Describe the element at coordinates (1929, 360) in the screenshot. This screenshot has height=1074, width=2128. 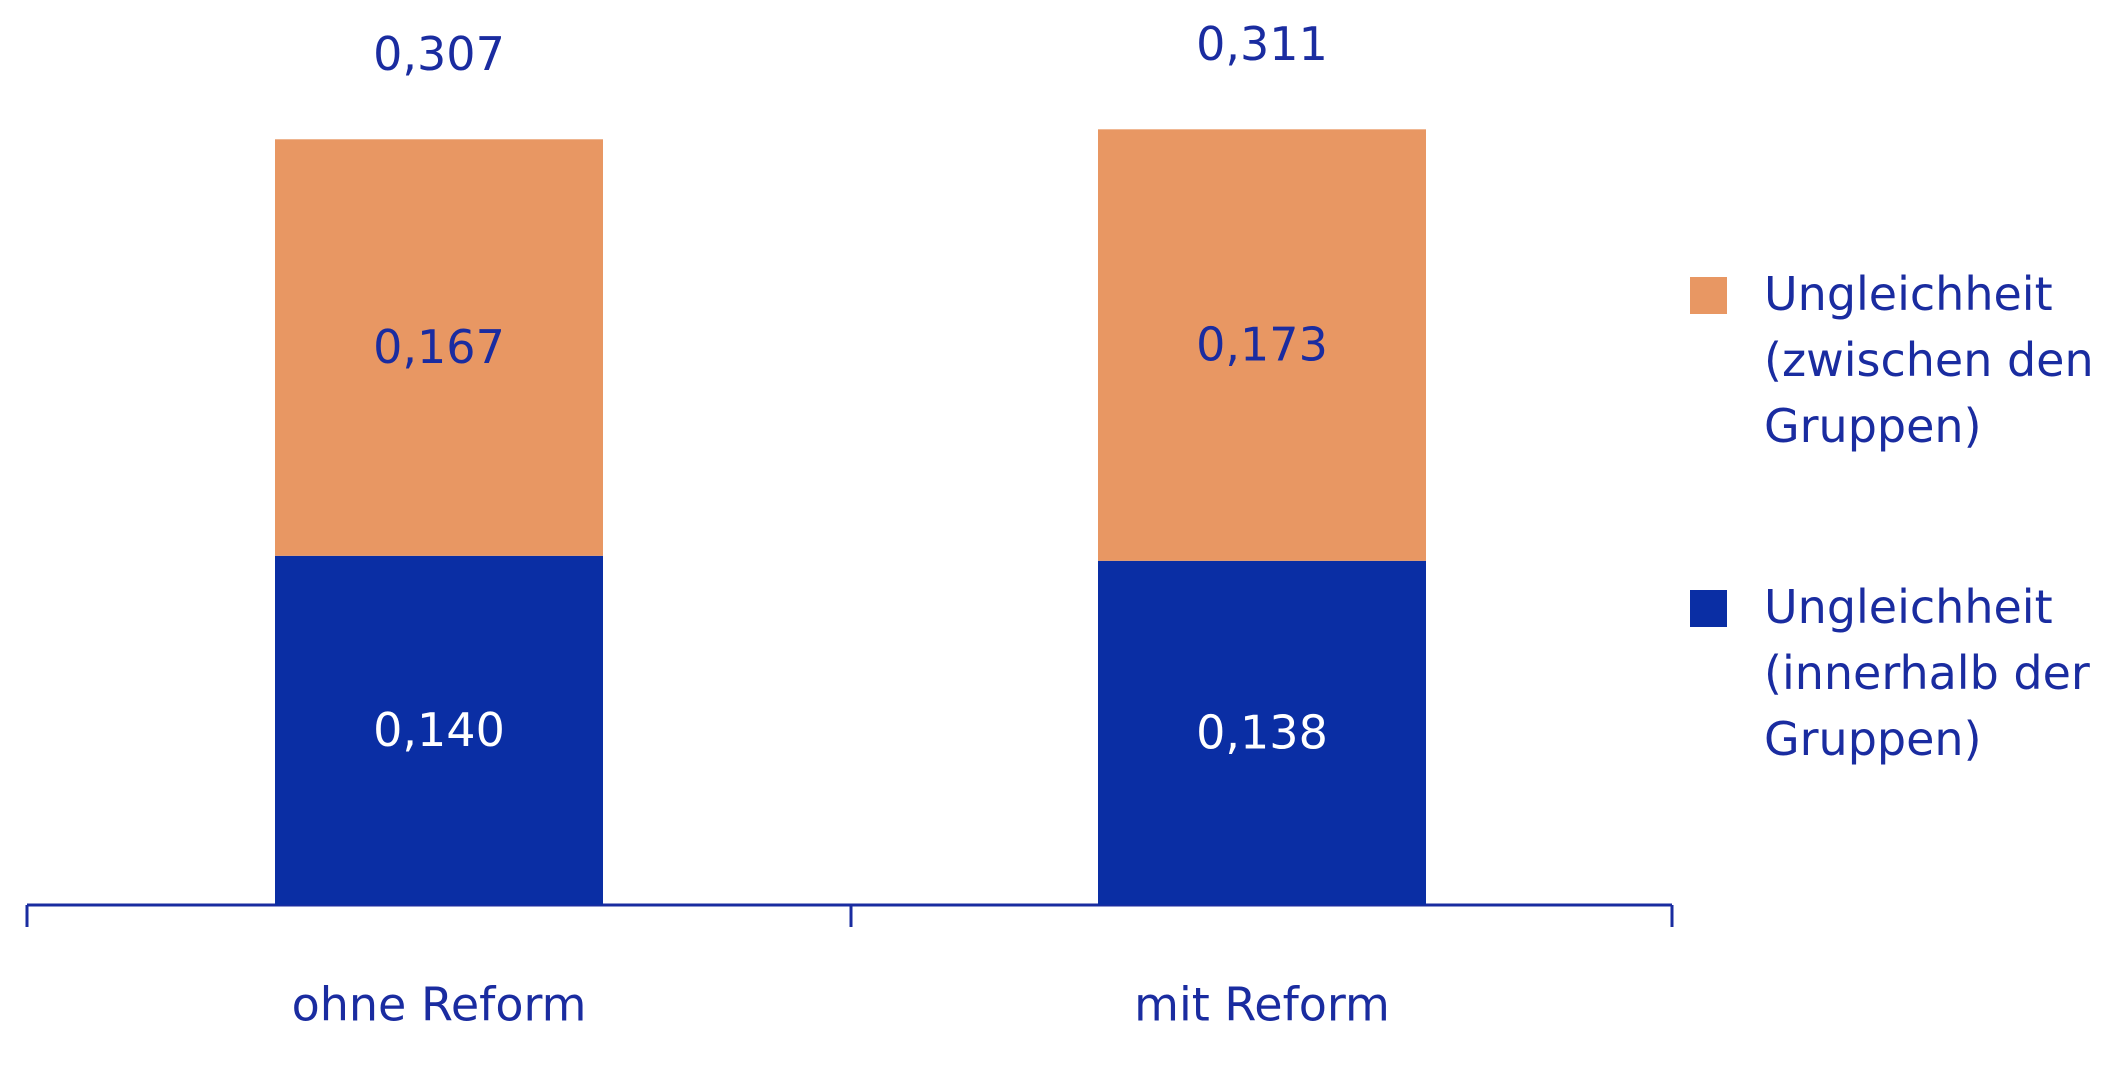
I see `legend-label: Ungleichheit (zwischen den Gruppen)` at that location.